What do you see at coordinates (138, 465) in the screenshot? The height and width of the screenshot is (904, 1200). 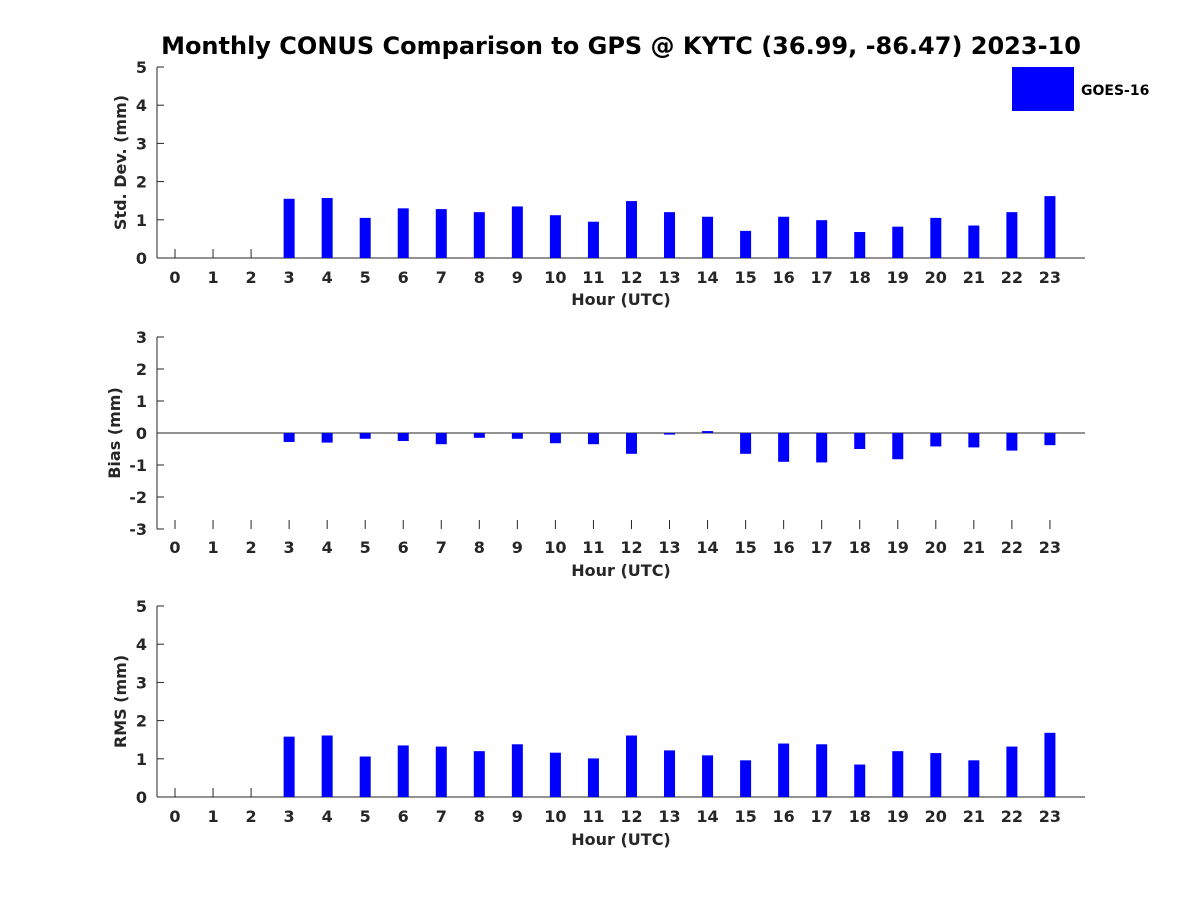 I see `panel-2-ytick-label--1: -1` at bounding box center [138, 465].